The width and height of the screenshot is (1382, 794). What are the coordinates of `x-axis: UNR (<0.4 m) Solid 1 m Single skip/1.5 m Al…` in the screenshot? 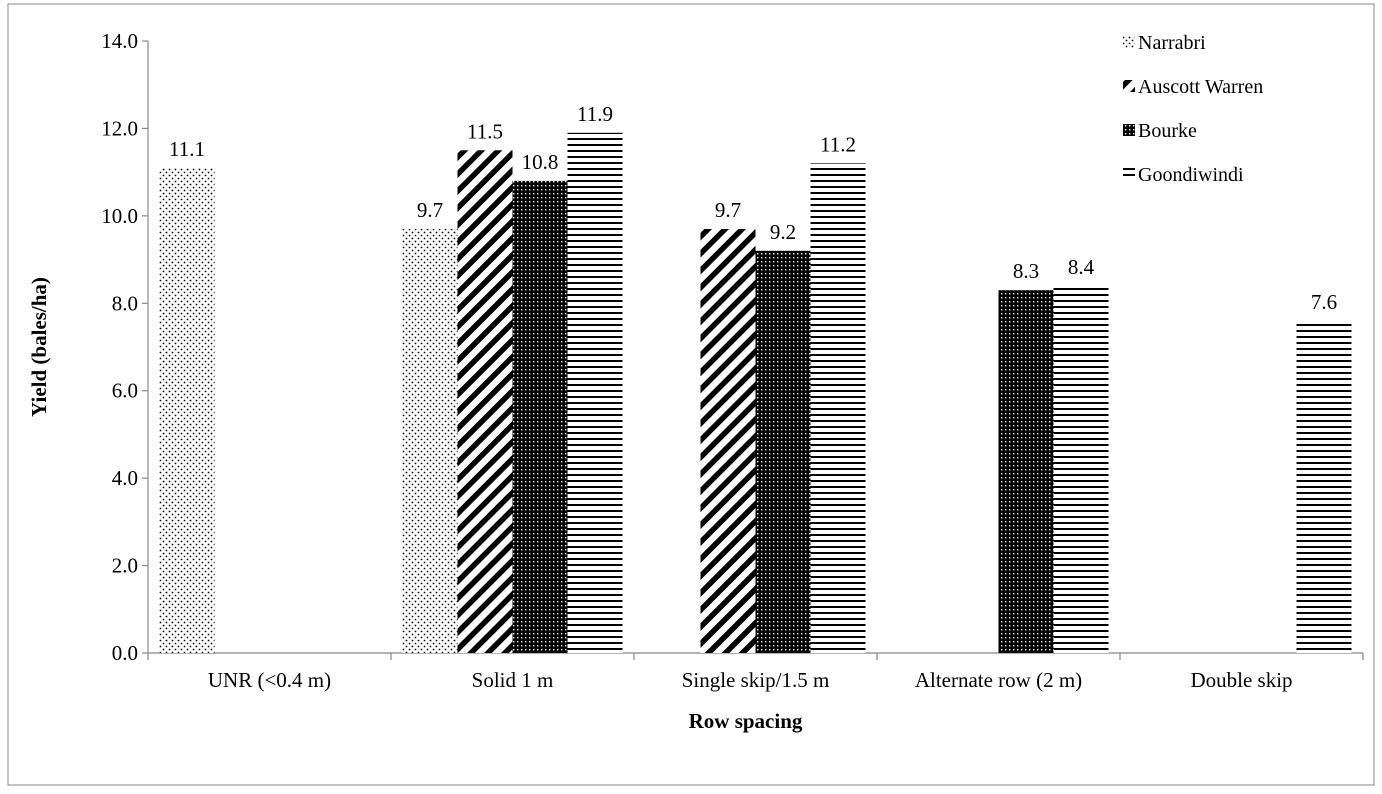 It's located at (755, 672).